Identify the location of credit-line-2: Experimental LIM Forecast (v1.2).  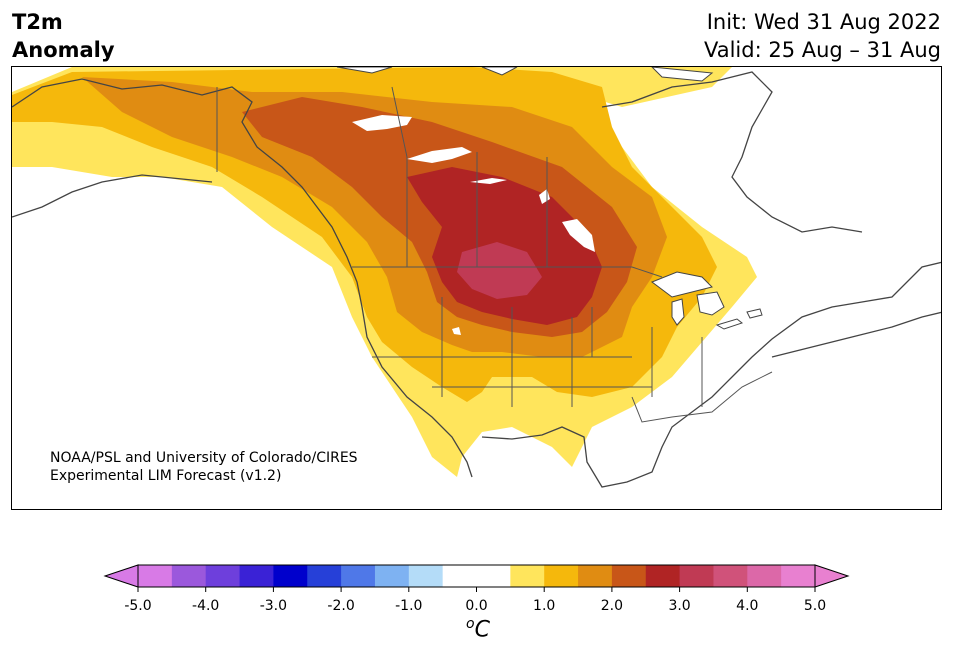
(166, 476).